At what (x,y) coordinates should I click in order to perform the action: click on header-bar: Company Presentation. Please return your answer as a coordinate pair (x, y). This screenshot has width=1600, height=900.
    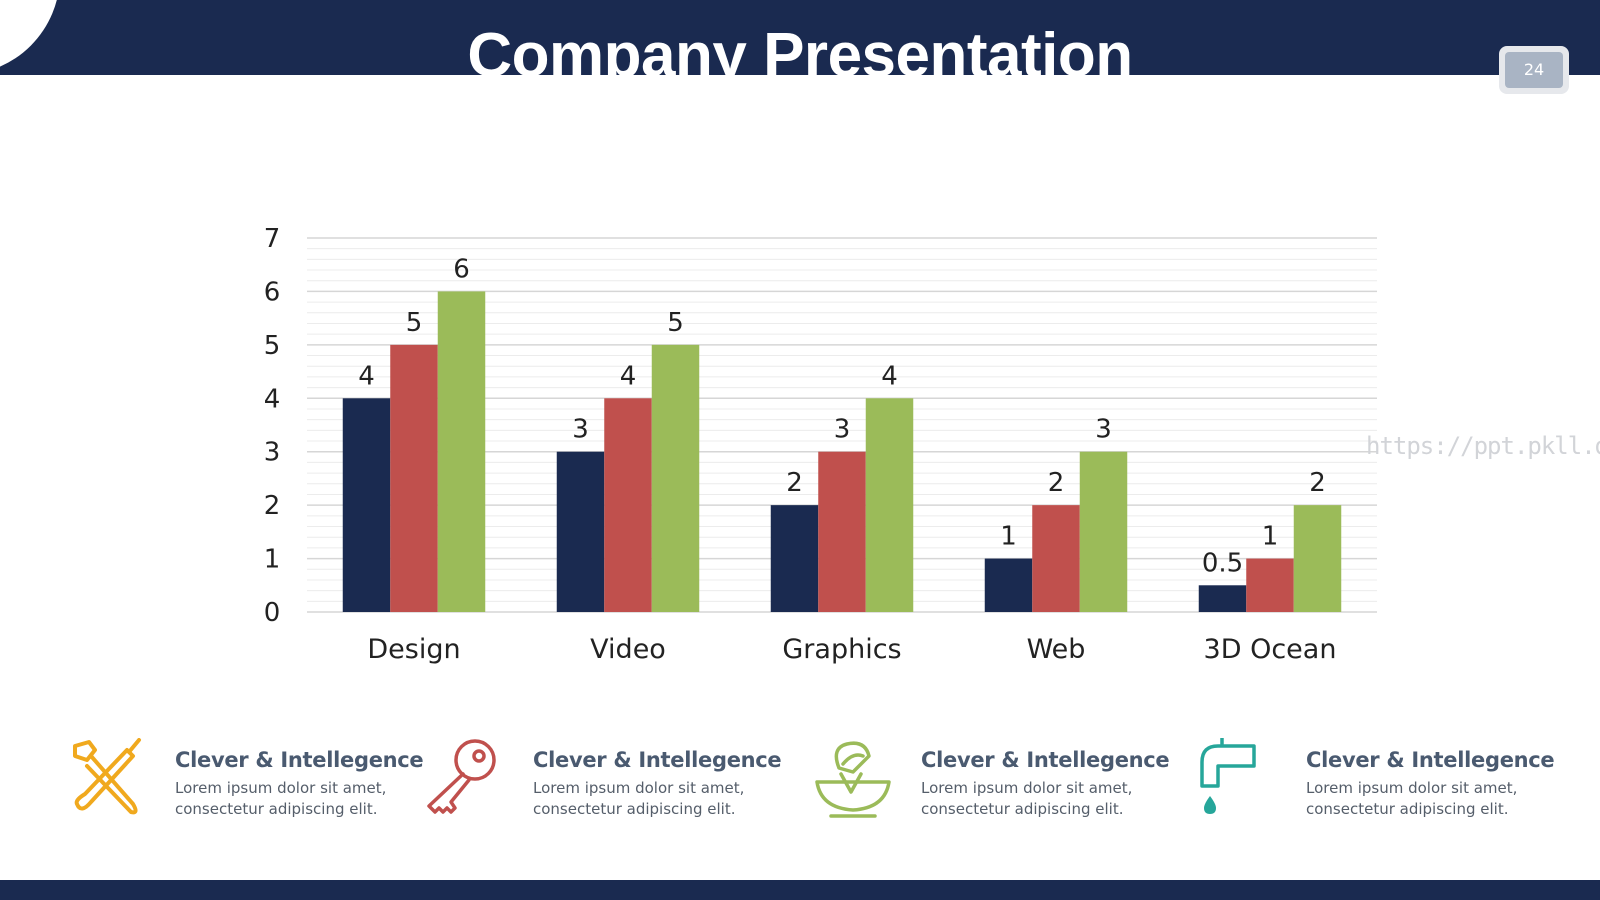
    Looking at the image, I should click on (800, 37).